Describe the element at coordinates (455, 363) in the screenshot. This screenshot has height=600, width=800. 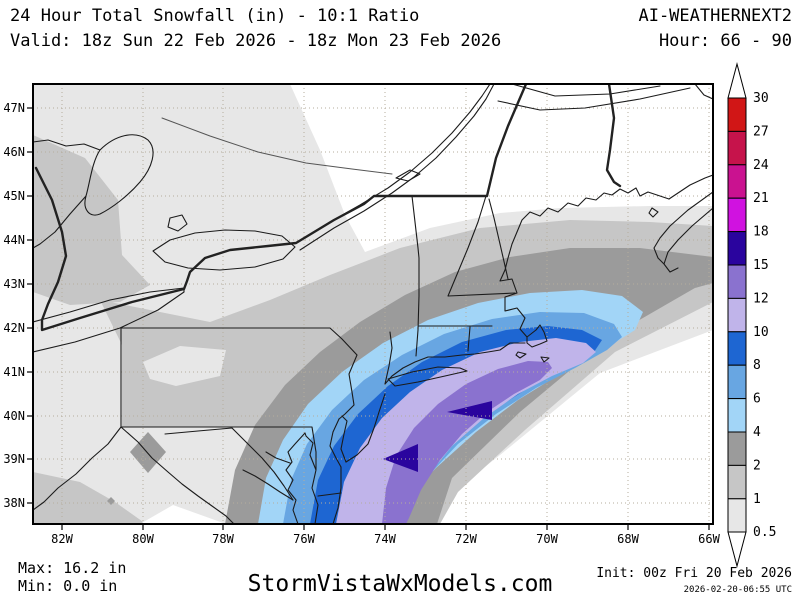
I see `southern-new-england-coast` at that location.